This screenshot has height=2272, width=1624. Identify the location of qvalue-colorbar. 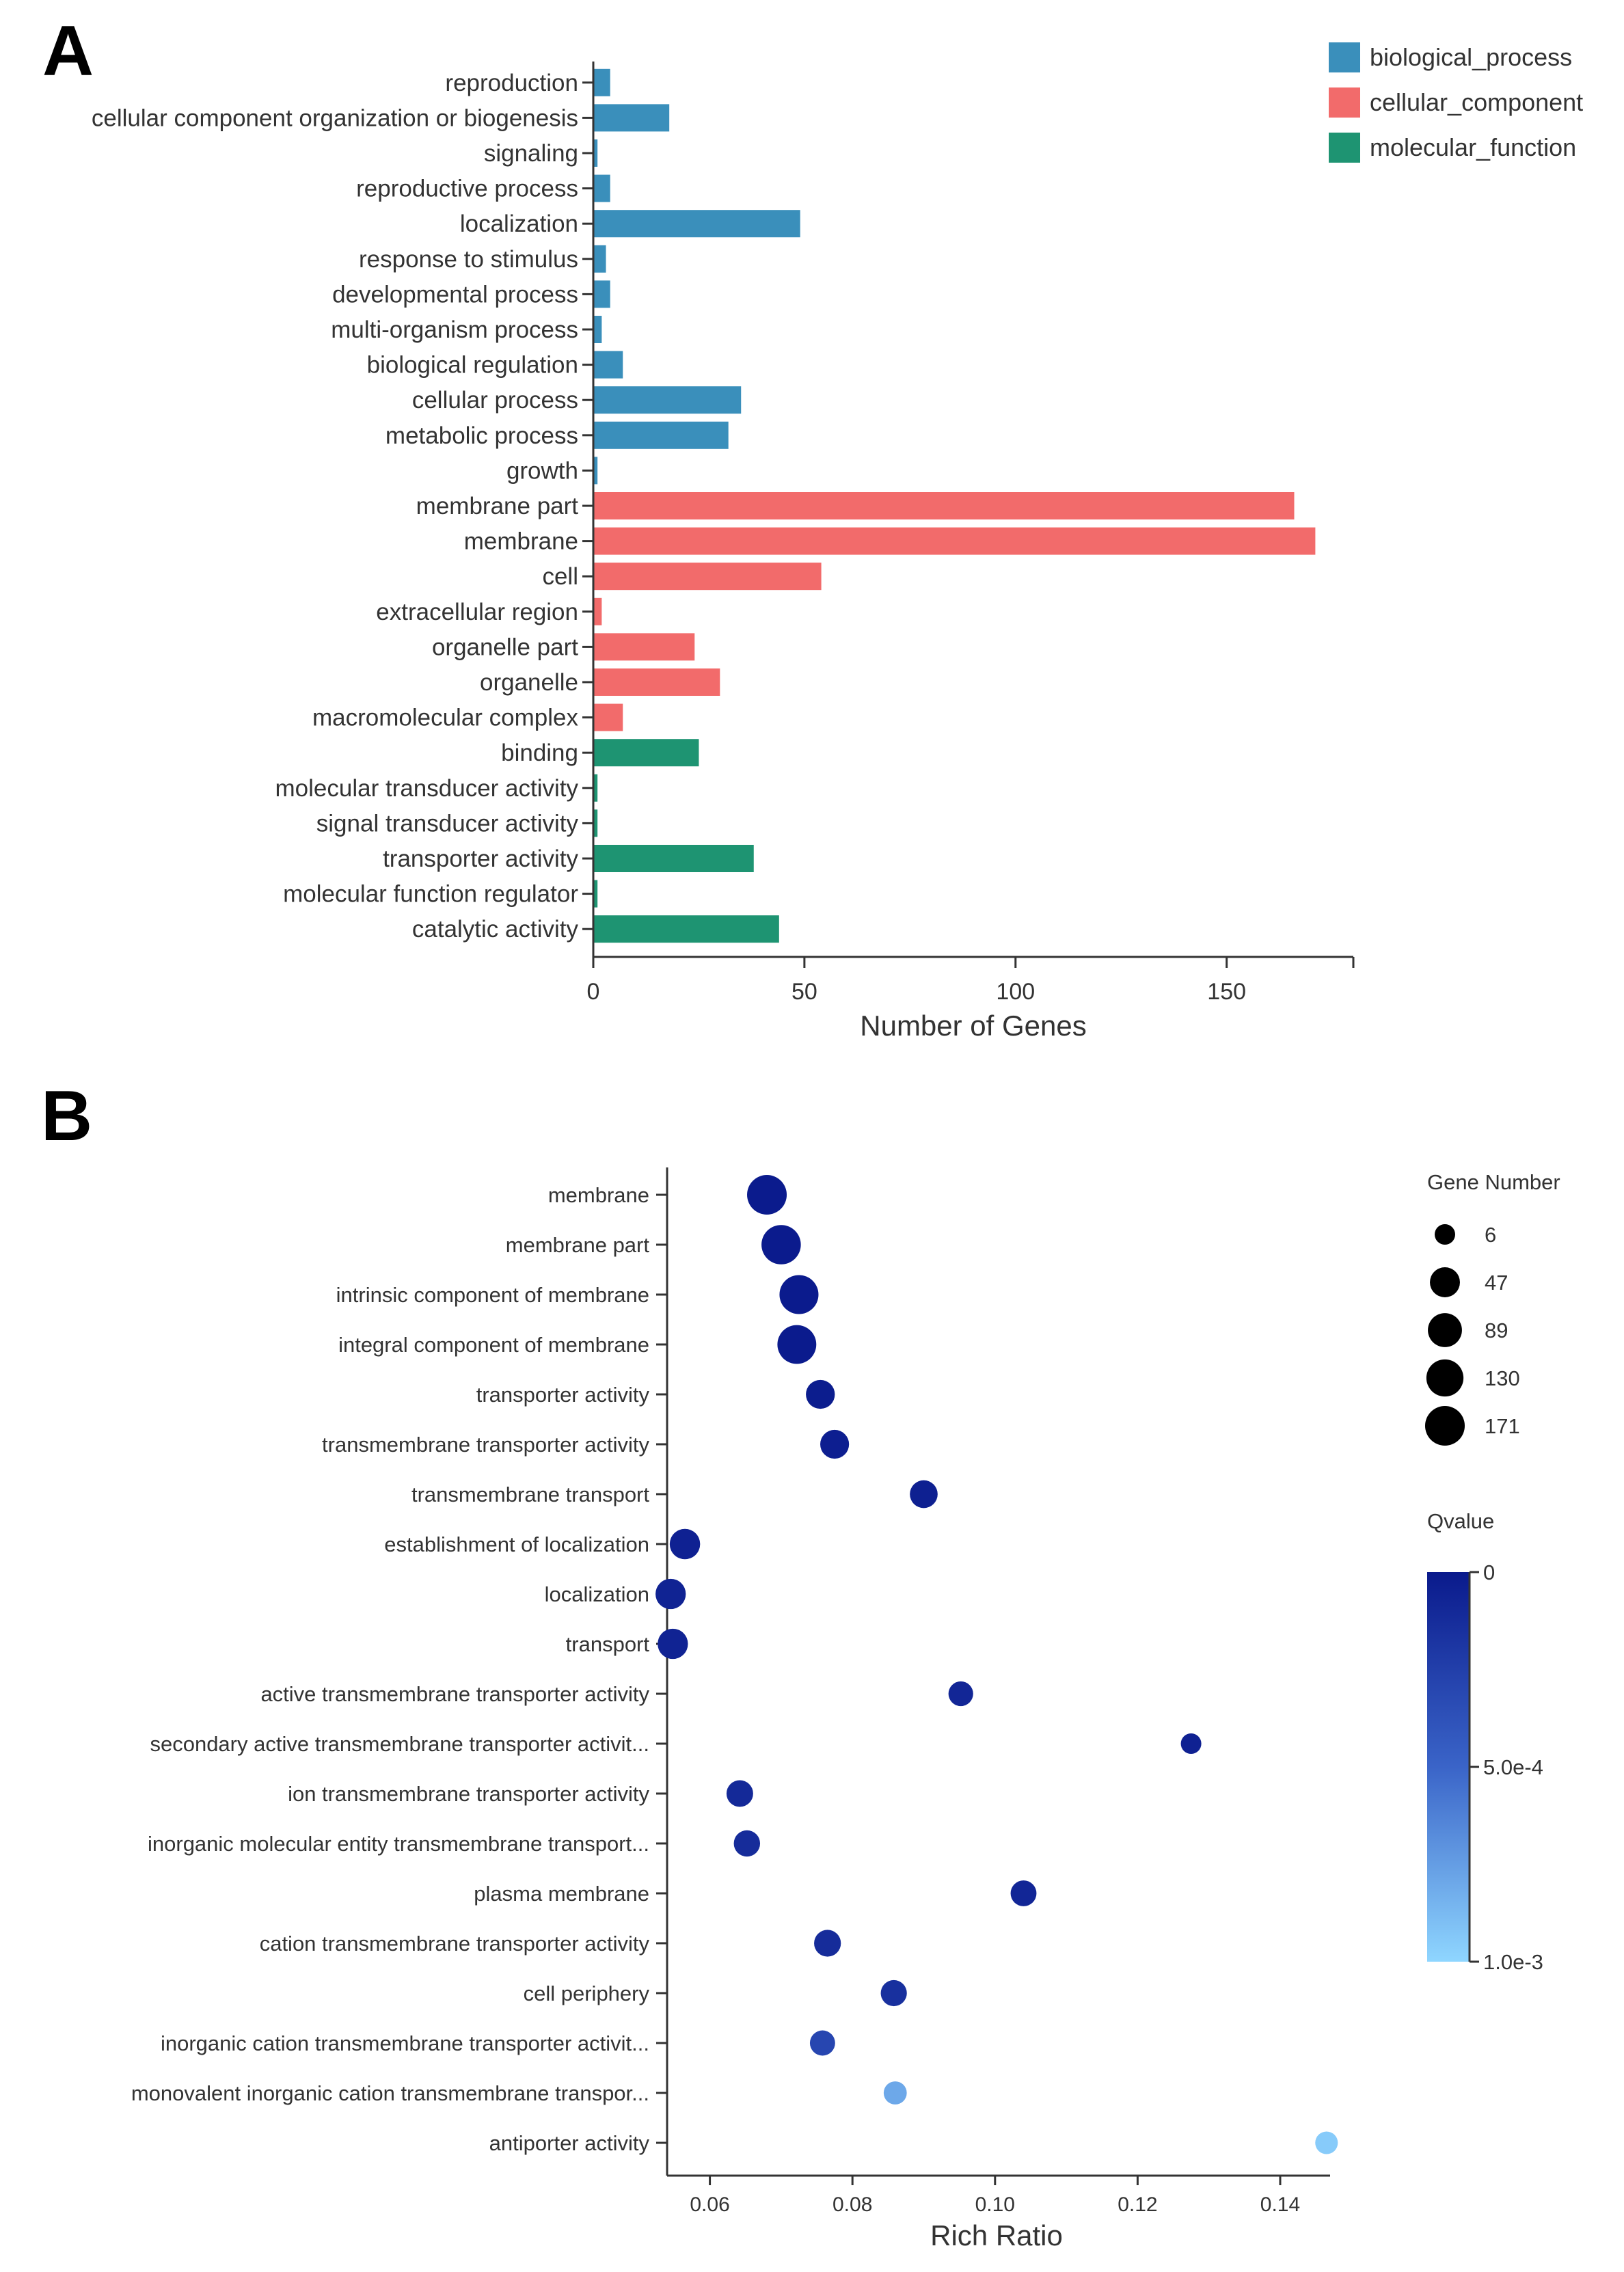
(1449, 1767).